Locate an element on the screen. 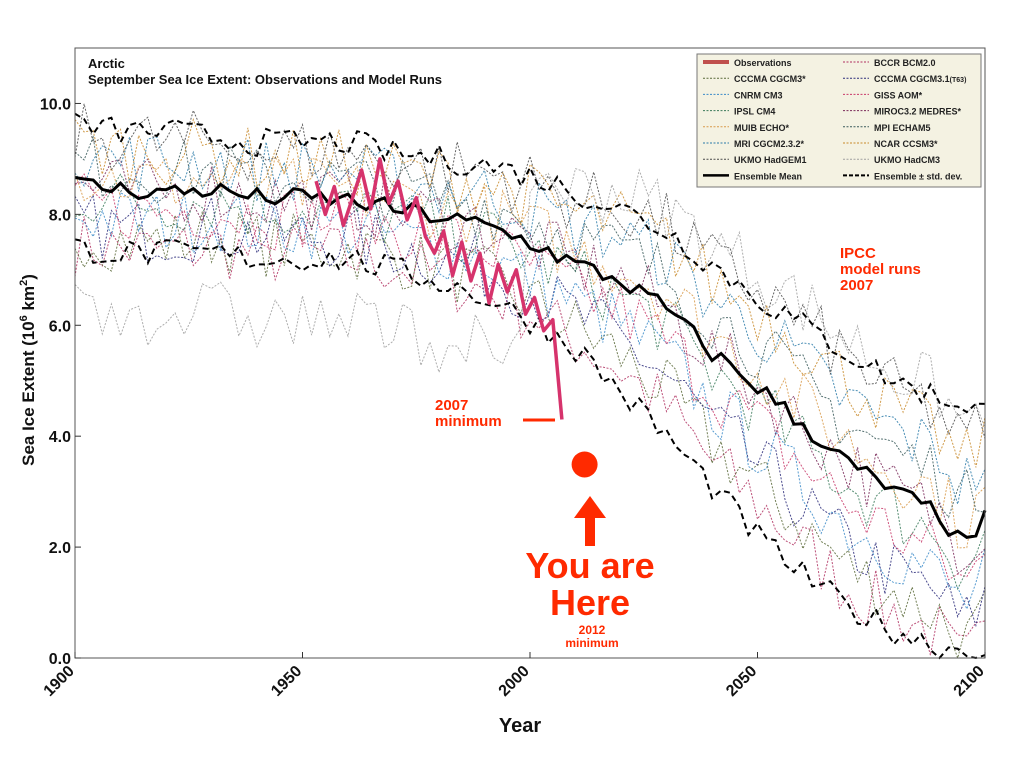 Image resolution: width=1024 pixels, height=773 pixels. y-tick-label: 10.0 is located at coordinates (55, 104).